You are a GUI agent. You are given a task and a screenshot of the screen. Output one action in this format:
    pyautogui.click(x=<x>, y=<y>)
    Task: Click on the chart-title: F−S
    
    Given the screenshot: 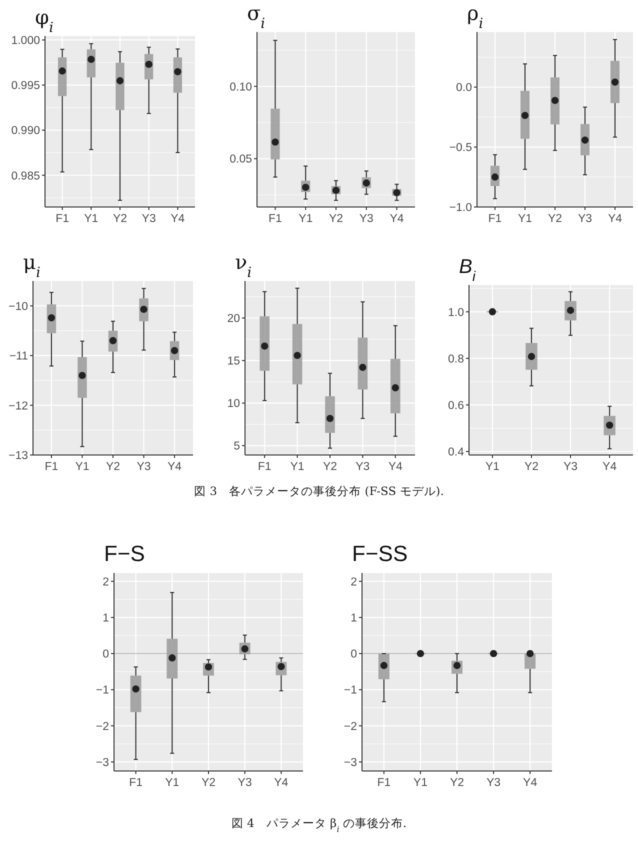 What is the action you would take?
    pyautogui.click(x=124, y=553)
    